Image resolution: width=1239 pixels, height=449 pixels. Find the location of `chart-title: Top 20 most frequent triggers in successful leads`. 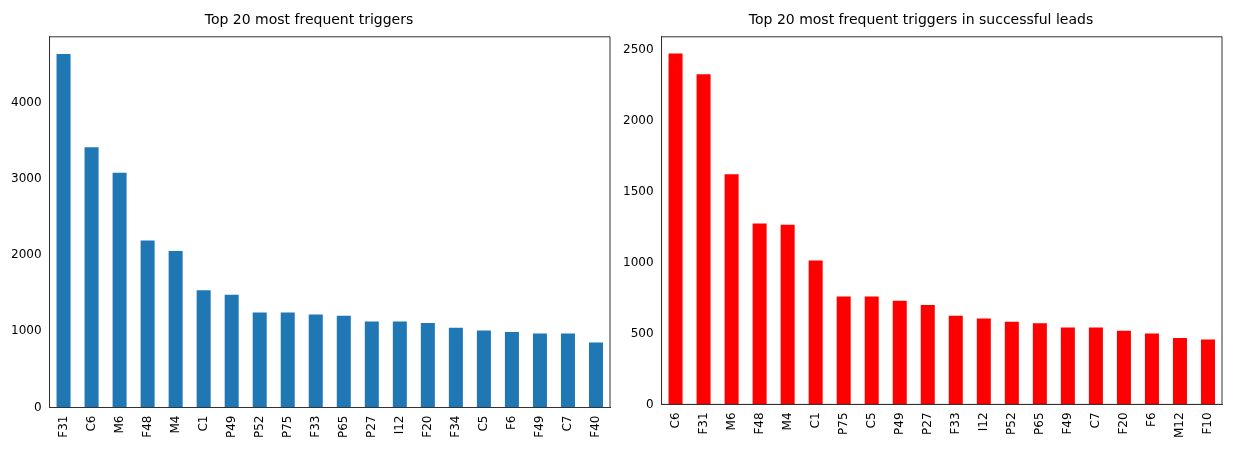

chart-title: Top 20 most frequent triggers in successful leads is located at coordinates (920, 19).